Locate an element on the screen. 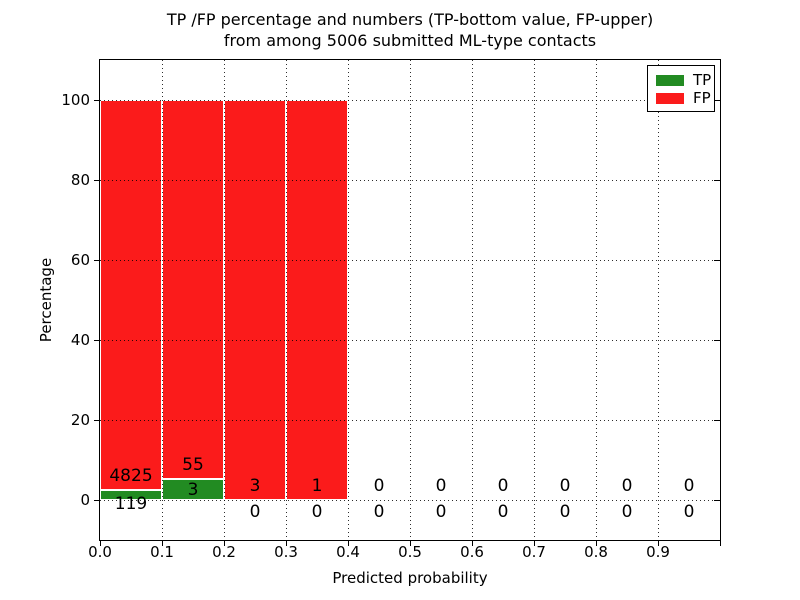 This screenshot has height=600, width=800. x-tick-label: 0.2 is located at coordinates (224, 552).